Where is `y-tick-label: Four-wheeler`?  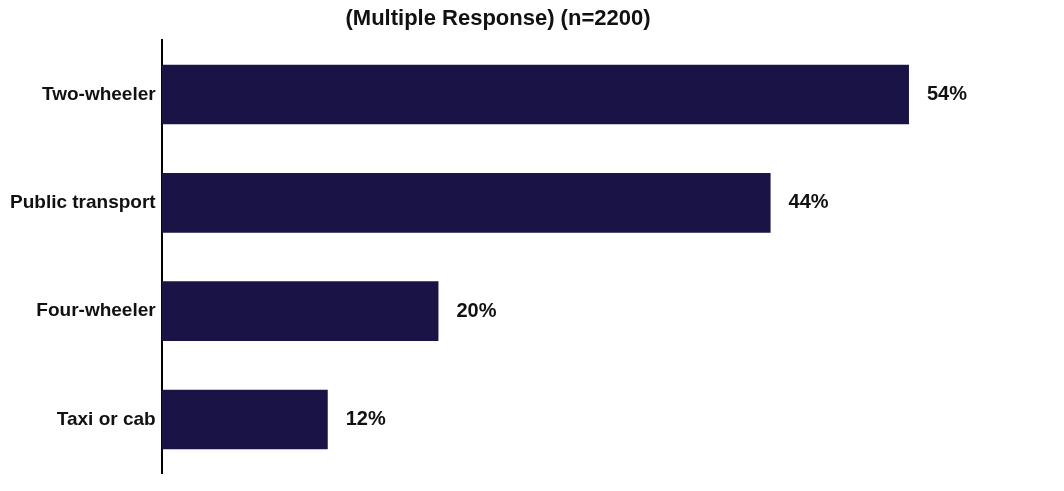
y-tick-label: Four-wheeler is located at coordinates (96, 310).